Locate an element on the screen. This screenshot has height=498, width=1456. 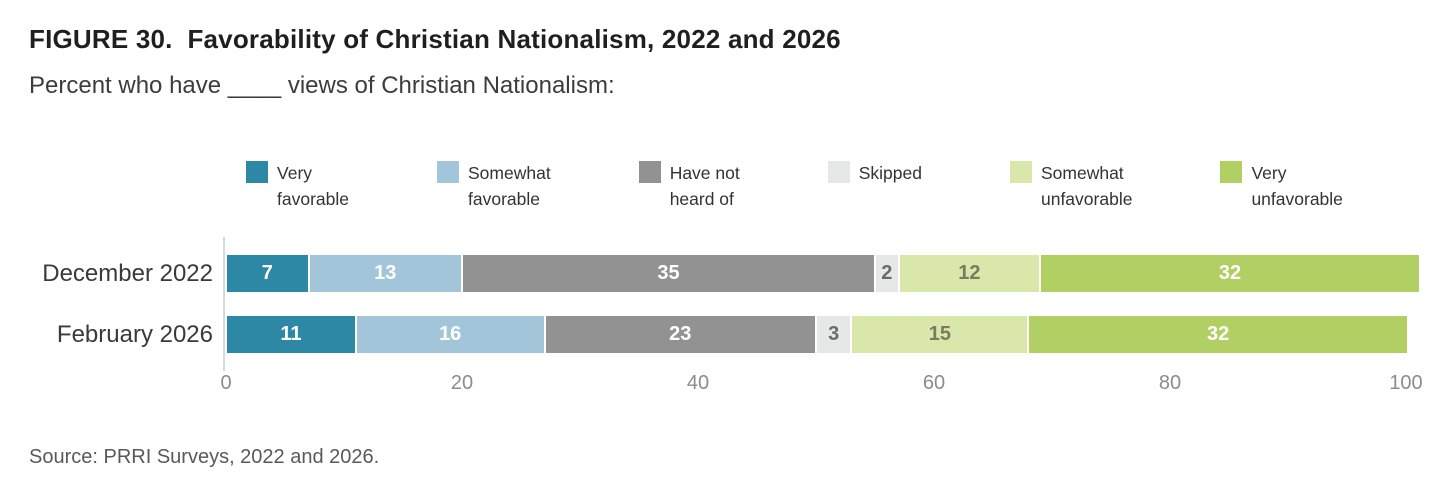
segment-value: 3 is located at coordinates (834, 334).